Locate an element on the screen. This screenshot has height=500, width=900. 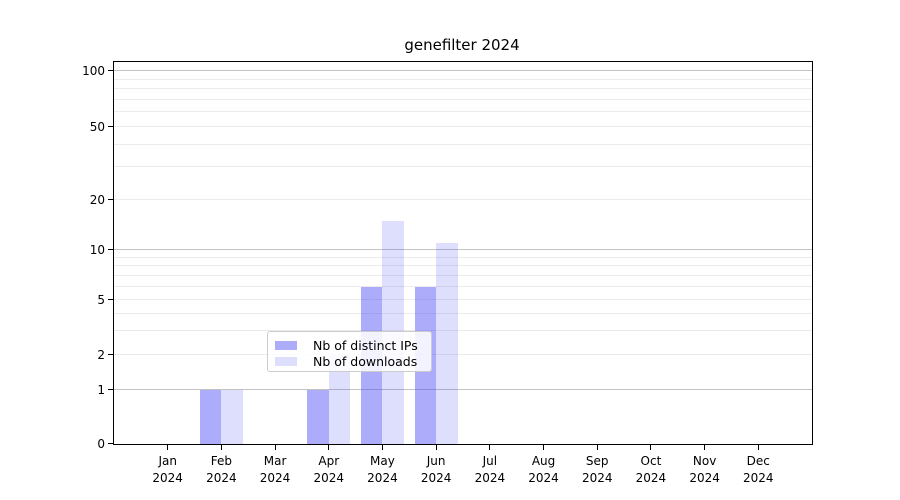
x-tick-label: Aug 2024 is located at coordinates (544, 469).